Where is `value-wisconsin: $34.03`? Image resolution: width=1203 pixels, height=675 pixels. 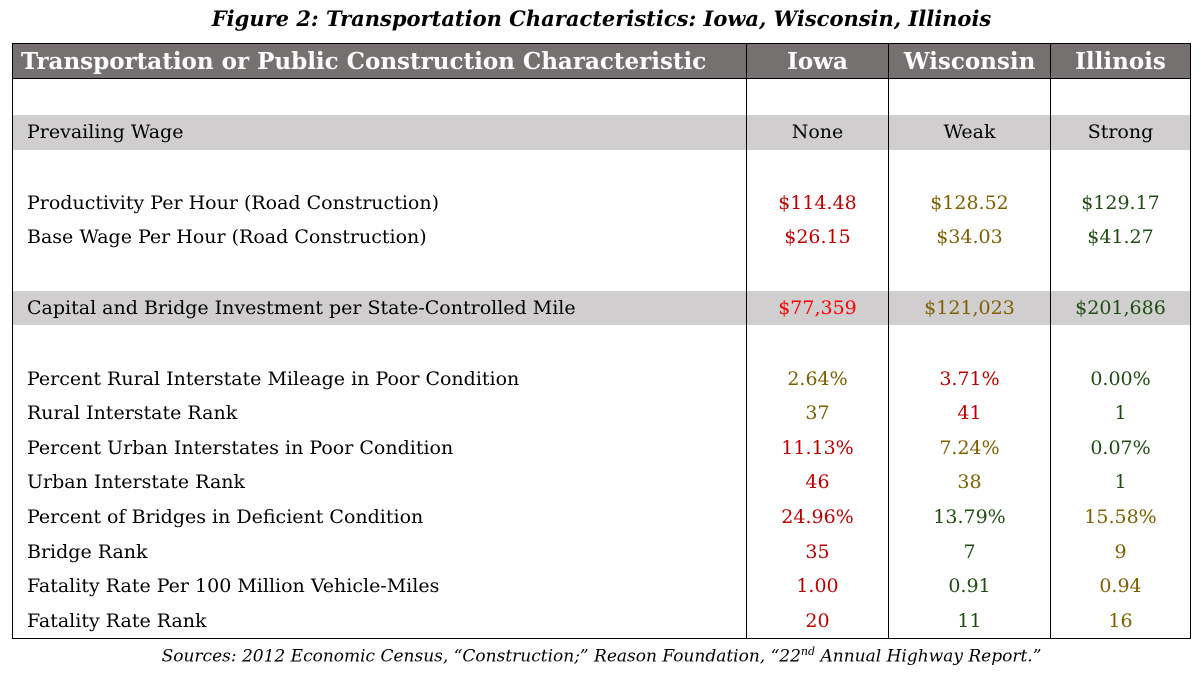
value-wisconsin: $34.03 is located at coordinates (969, 237).